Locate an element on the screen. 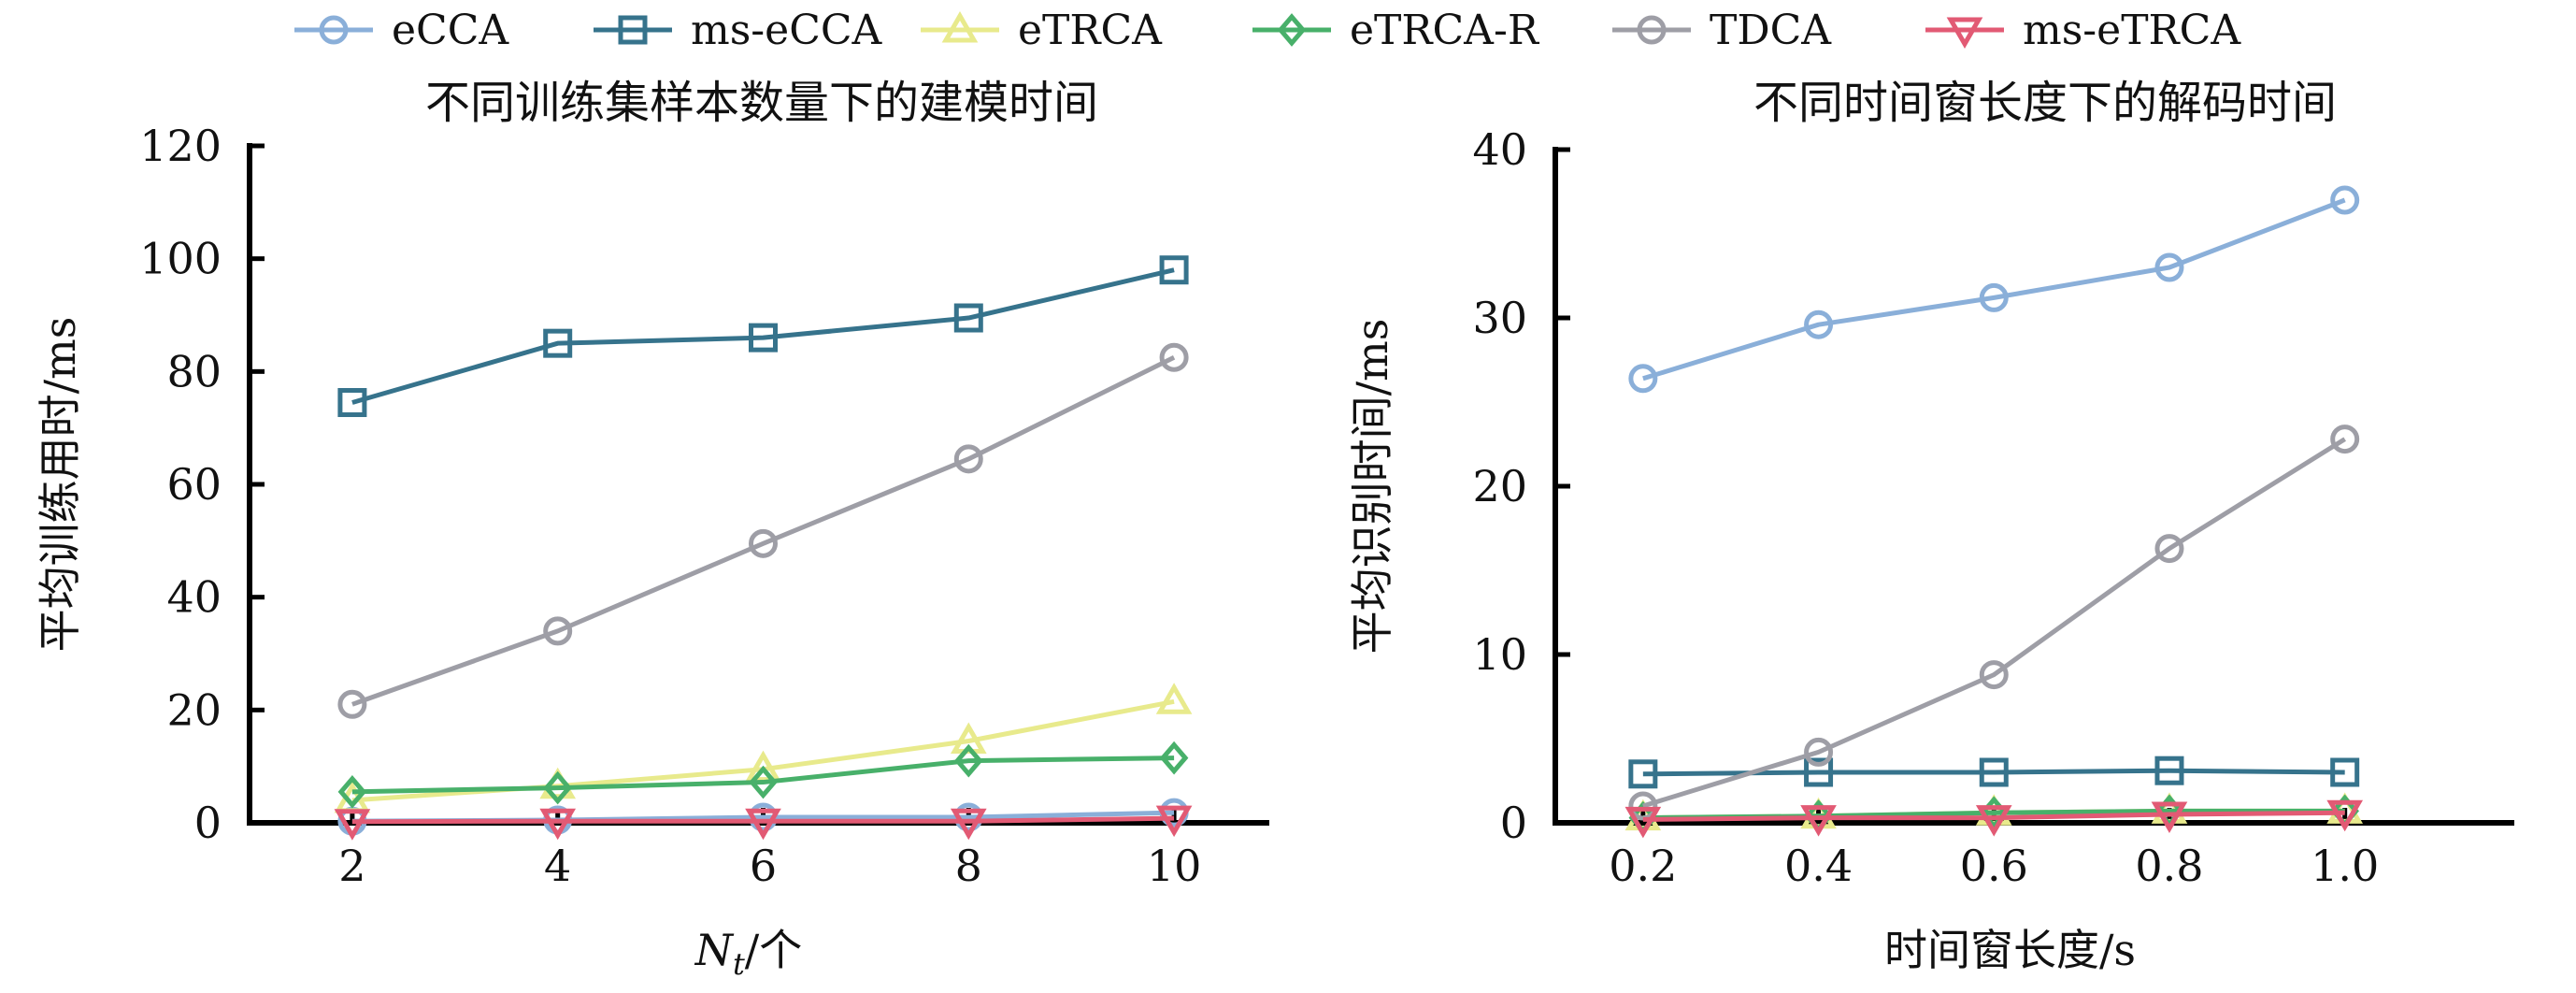 The width and height of the screenshot is (2576, 993). x-tick-label: 1.0 is located at coordinates (2345, 866).